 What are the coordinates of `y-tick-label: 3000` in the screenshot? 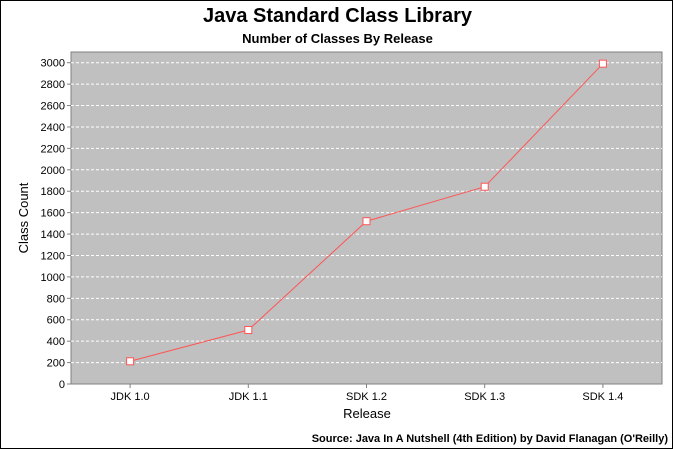 It's located at (53, 64).